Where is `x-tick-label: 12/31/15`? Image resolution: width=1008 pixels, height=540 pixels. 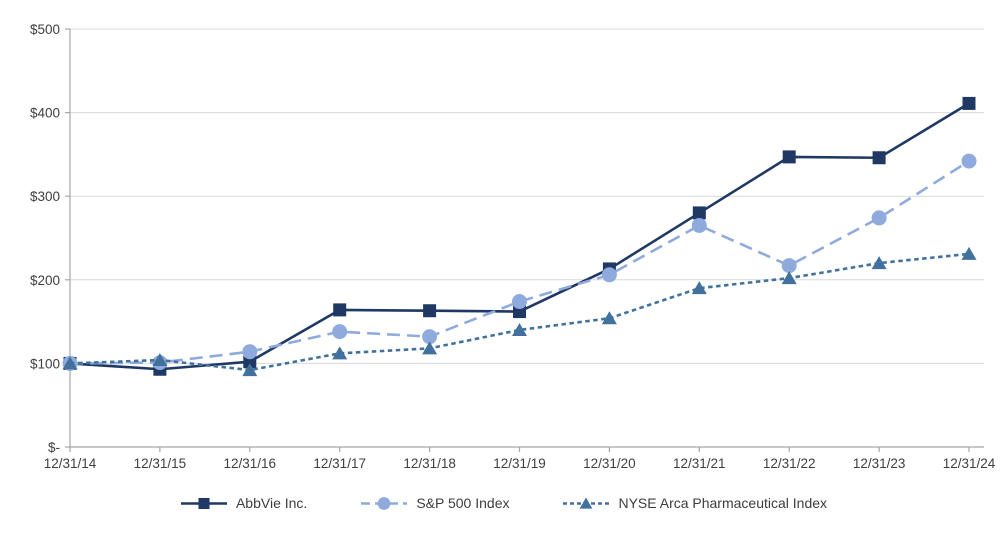
x-tick-label: 12/31/15 is located at coordinates (160, 463).